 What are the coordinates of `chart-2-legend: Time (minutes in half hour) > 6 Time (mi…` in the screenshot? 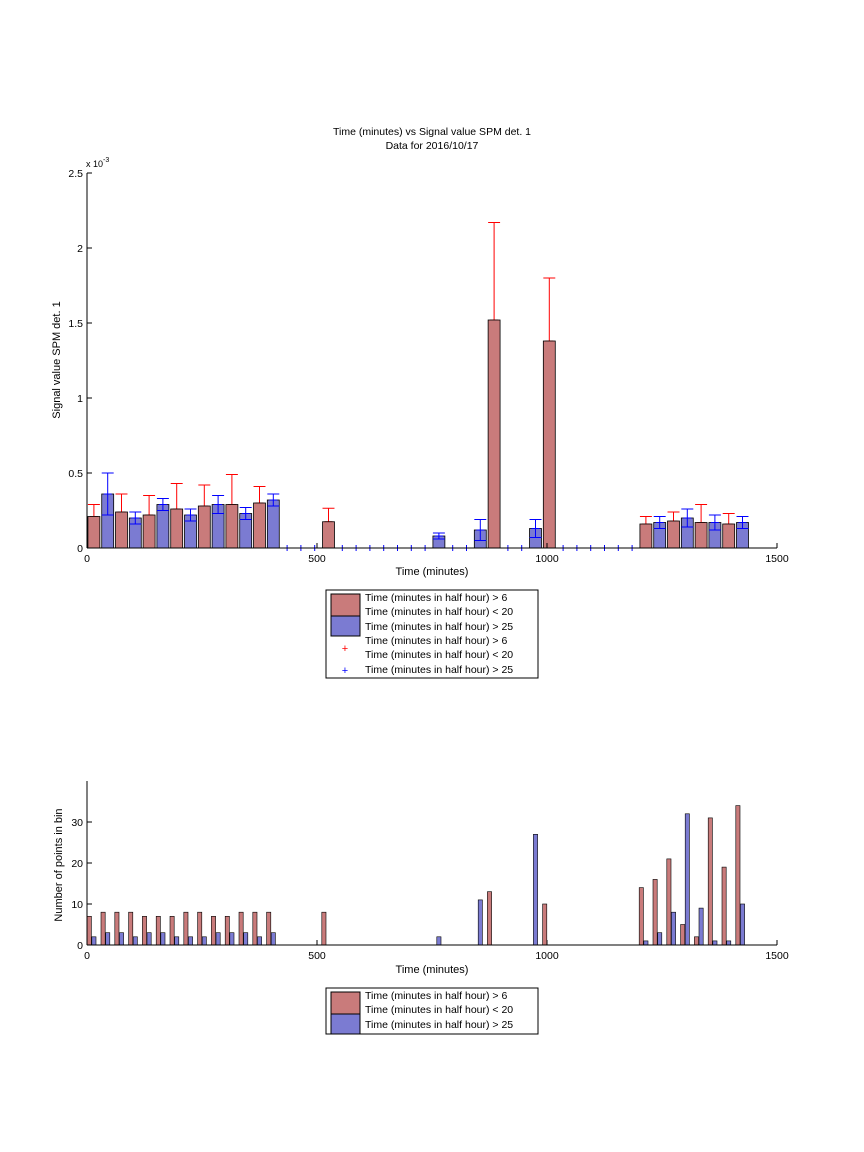 It's located at (432, 1011).